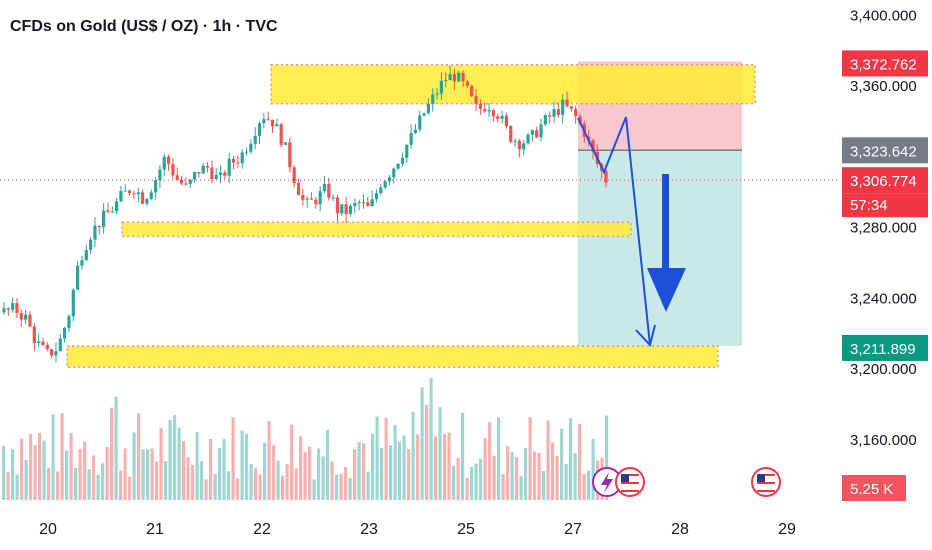 This screenshot has width=932, height=550. I want to click on zone-lower-support, so click(392, 356).